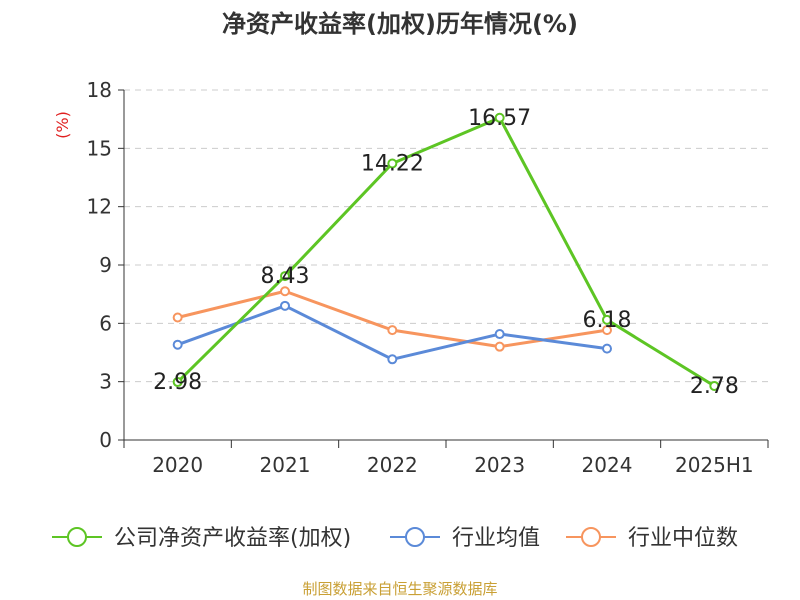 The height and width of the screenshot is (600, 800). What do you see at coordinates (400, 24) in the screenshot?
I see `chart-title: 净资产收益率(加权)历年情况(%)` at bounding box center [400, 24].